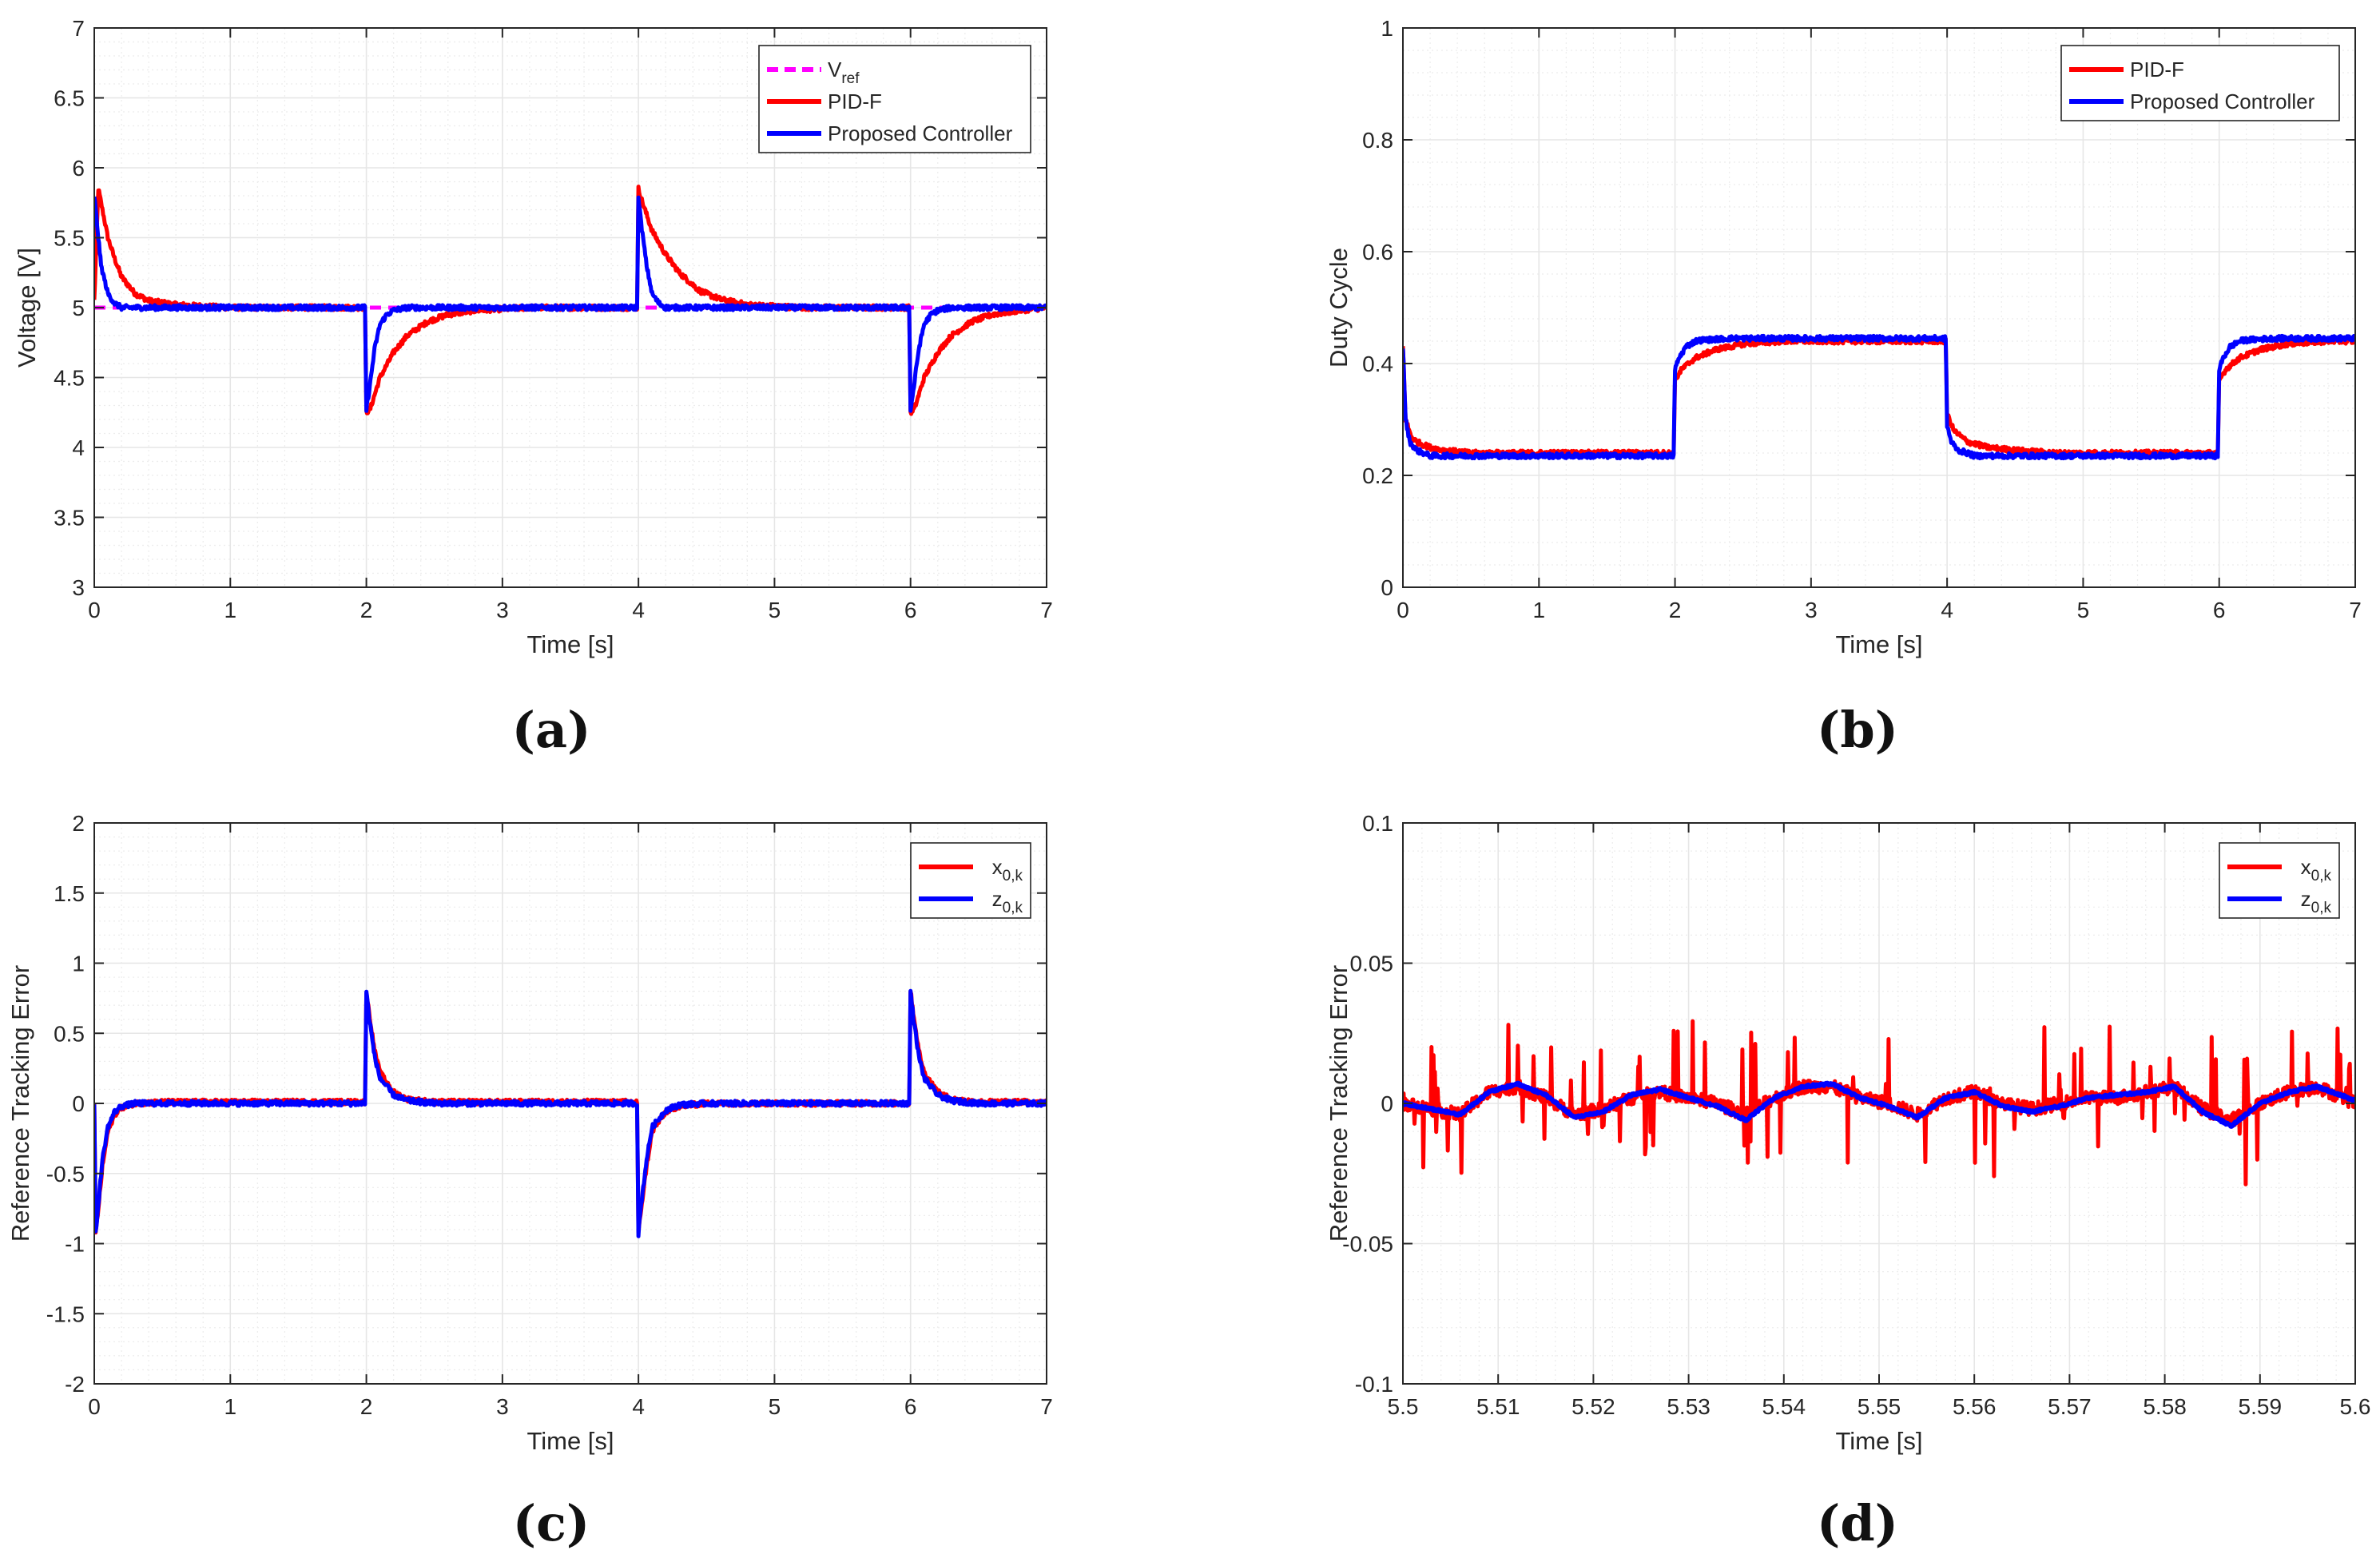 The image size is (2380, 1566). I want to click on y-tick-label: -2, so click(75, 1384).